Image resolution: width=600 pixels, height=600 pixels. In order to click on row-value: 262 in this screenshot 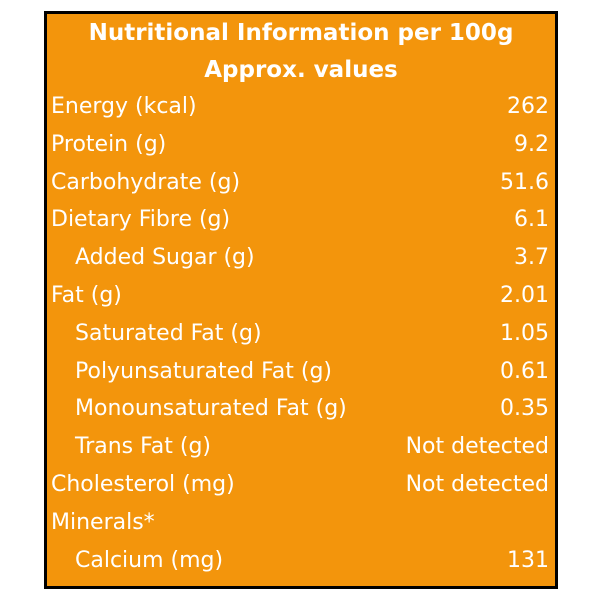, I will do `click(528, 106)`.